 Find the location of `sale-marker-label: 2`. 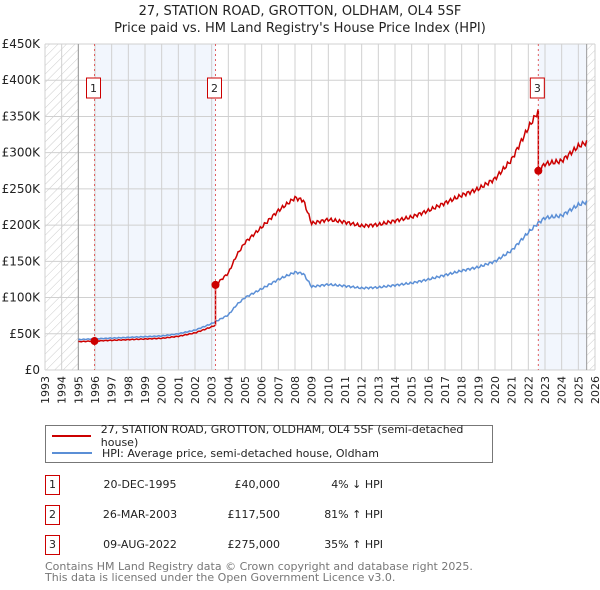

sale-marker-label: 2 is located at coordinates (214, 88).